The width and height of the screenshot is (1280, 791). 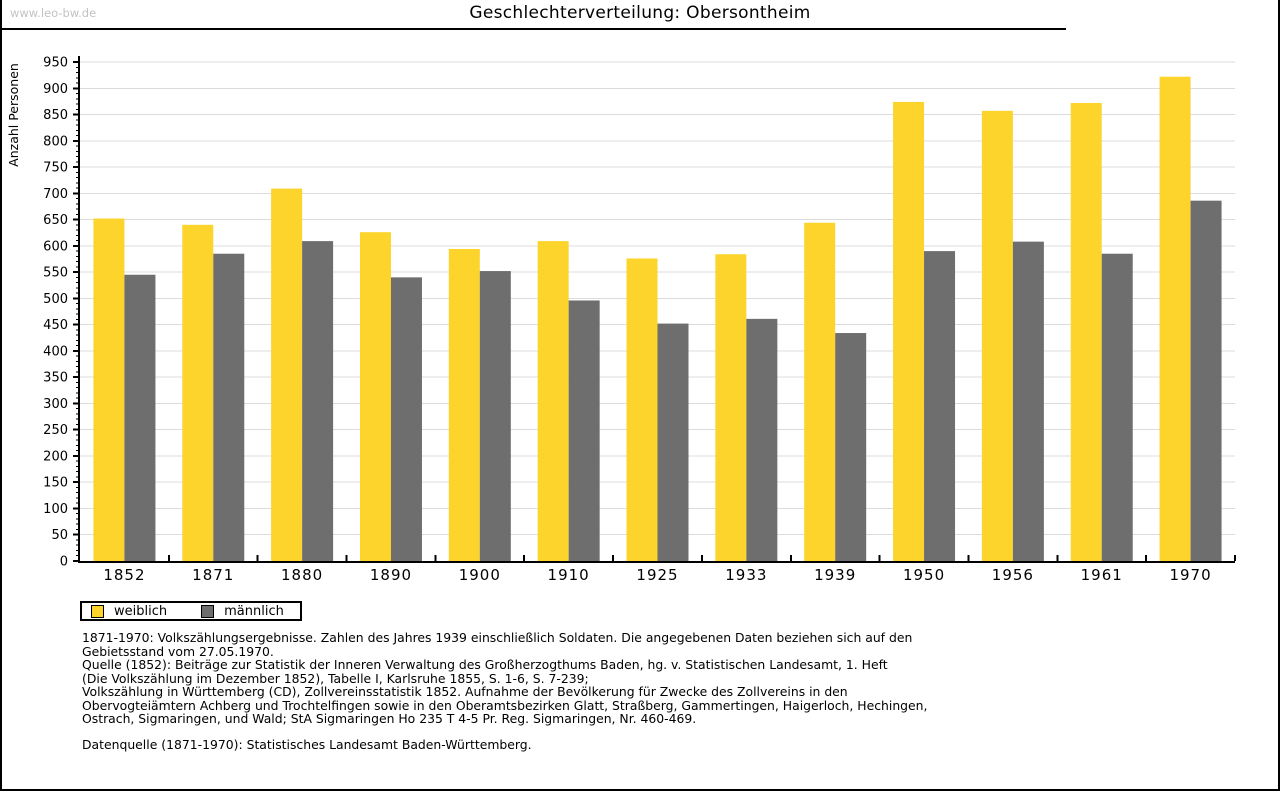 What do you see at coordinates (97, 611) in the screenshot?
I see `legend-swatch-weiblich-icon` at bounding box center [97, 611].